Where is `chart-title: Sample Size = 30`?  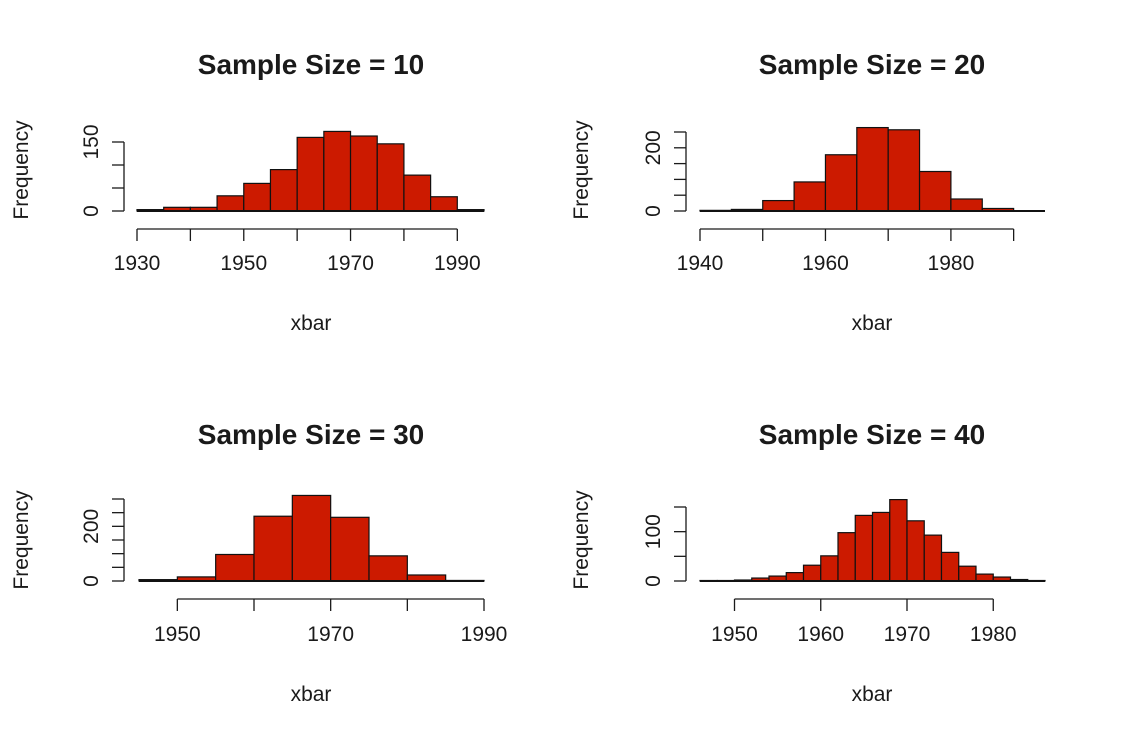
chart-title: Sample Size = 30 is located at coordinates (311, 434).